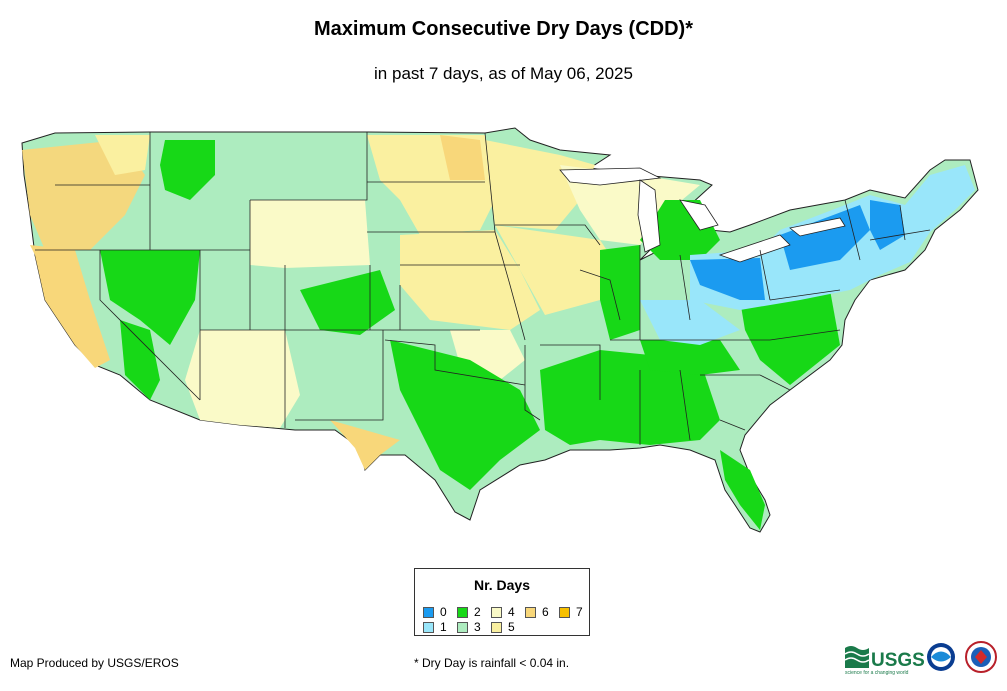  I want to click on legend: Nr. Days 0 1 2 3 4 5 6 7, so click(502, 602).